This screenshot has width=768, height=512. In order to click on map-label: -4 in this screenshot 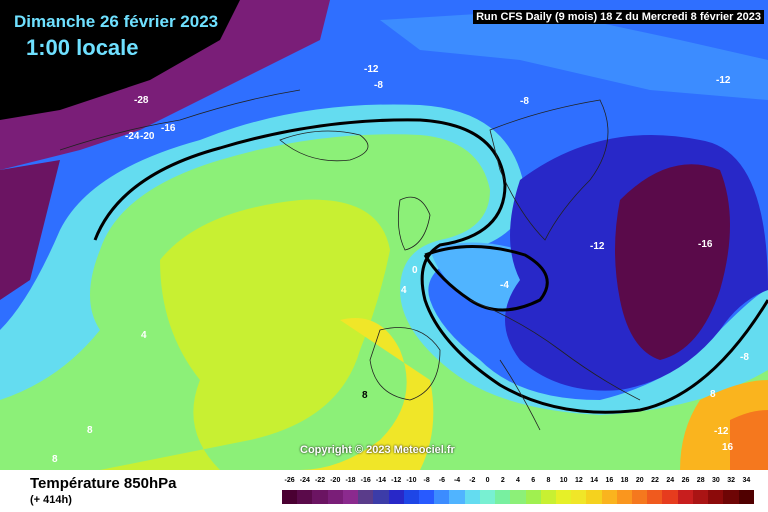, I will do `click(504, 285)`.